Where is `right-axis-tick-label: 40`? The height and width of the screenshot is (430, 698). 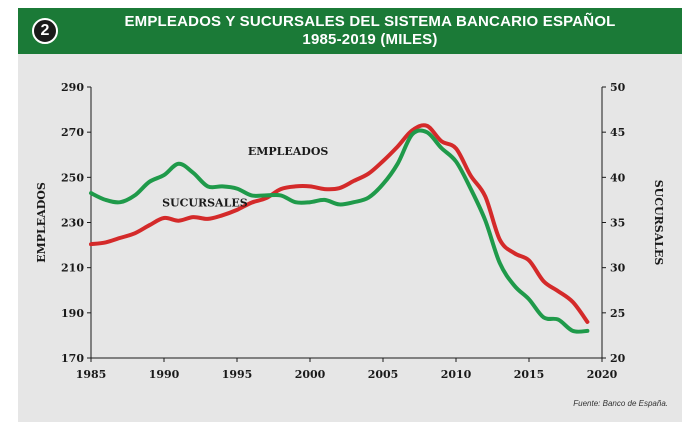 right-axis-tick-label: 40 is located at coordinates (618, 177).